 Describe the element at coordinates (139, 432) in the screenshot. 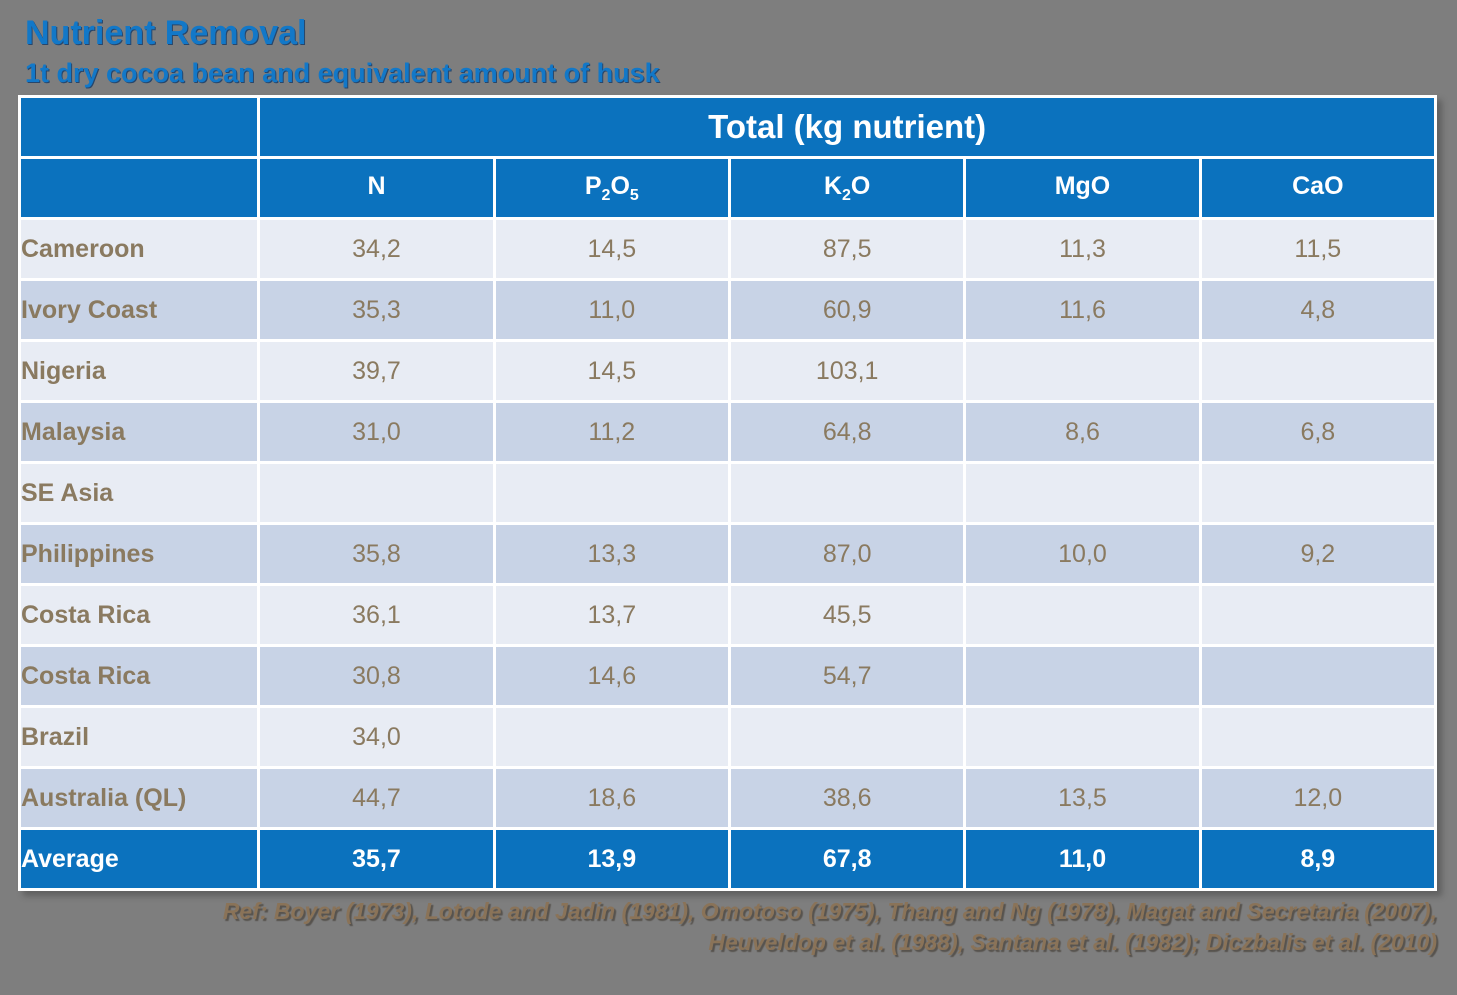

I see `row-label: Malaysia` at that location.